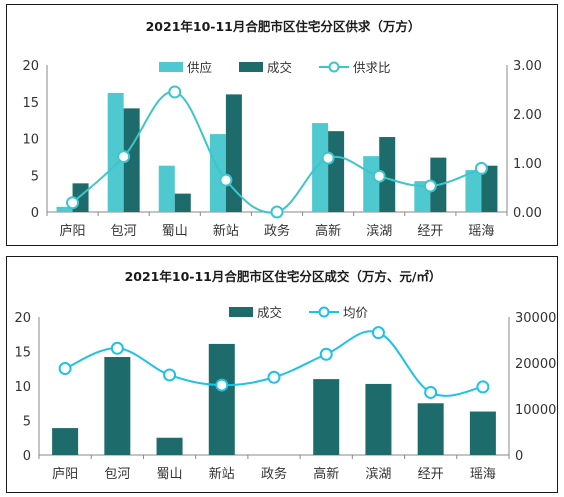  Describe the element at coordinates (483, 387) in the screenshot. I see `line-point-均价-瑶海` at that location.